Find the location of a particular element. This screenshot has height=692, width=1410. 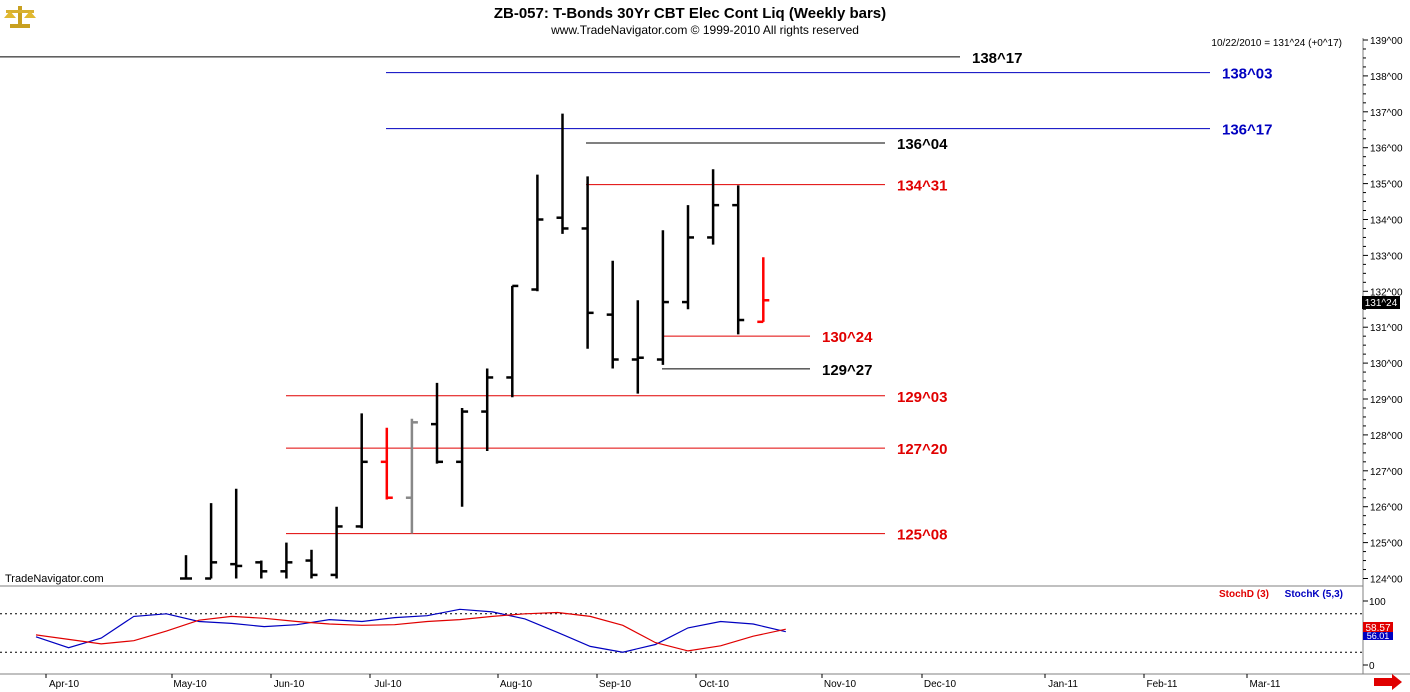

indicator-value-badges: 56.01 58.57 is located at coordinates (1378, 631).